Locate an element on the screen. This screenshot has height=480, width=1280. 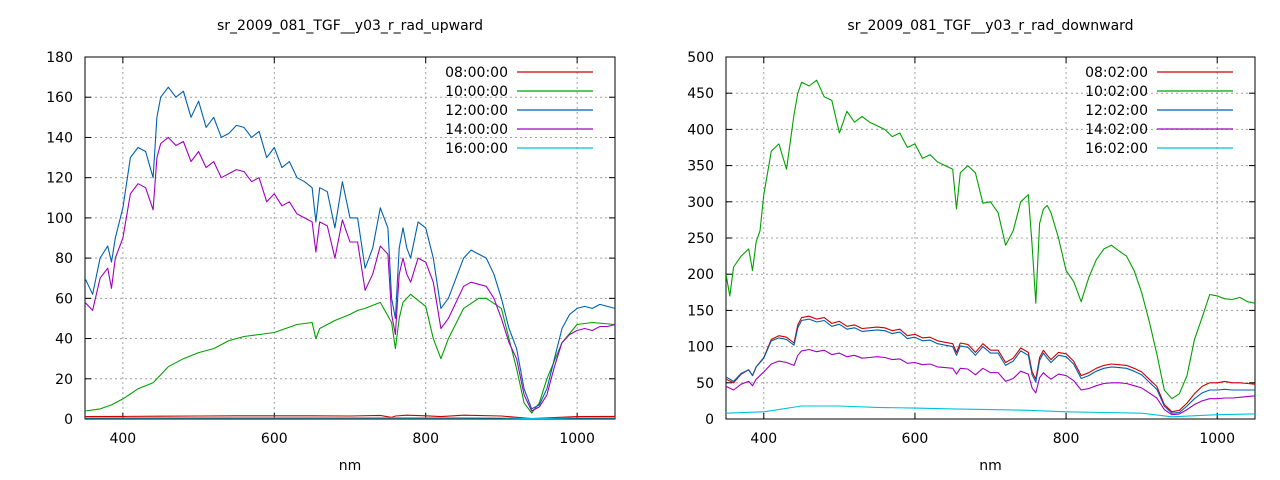
chart-title: sr_2009_081_TGF__y03_r_rad_upward is located at coordinates (350, 26).